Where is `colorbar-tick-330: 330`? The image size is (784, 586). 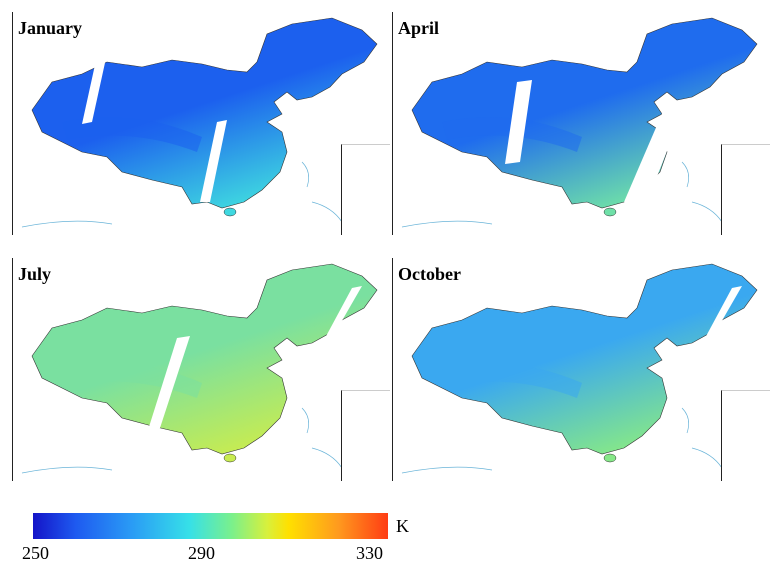
colorbar-tick-330: 330 is located at coordinates (369, 553).